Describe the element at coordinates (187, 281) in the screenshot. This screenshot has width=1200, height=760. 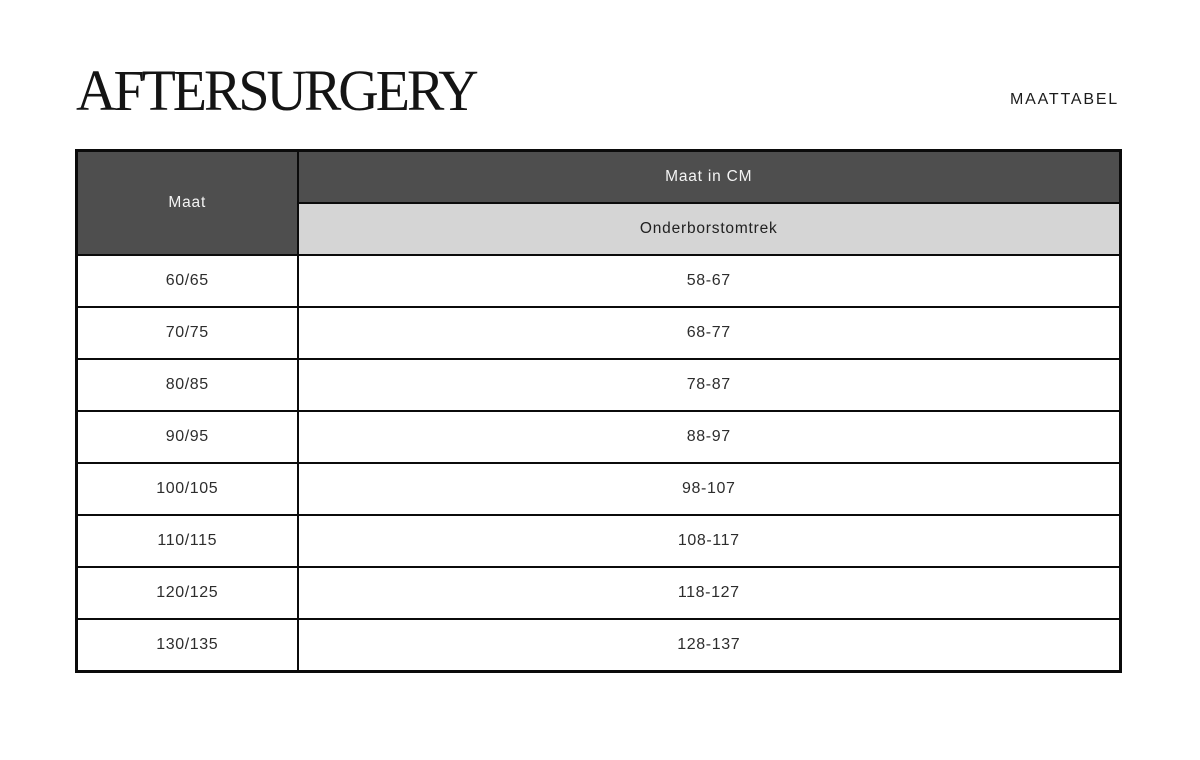
I see `size-cell: 60/65` at that location.